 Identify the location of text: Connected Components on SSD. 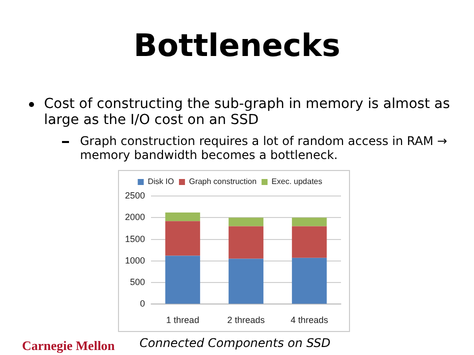
(235, 343).